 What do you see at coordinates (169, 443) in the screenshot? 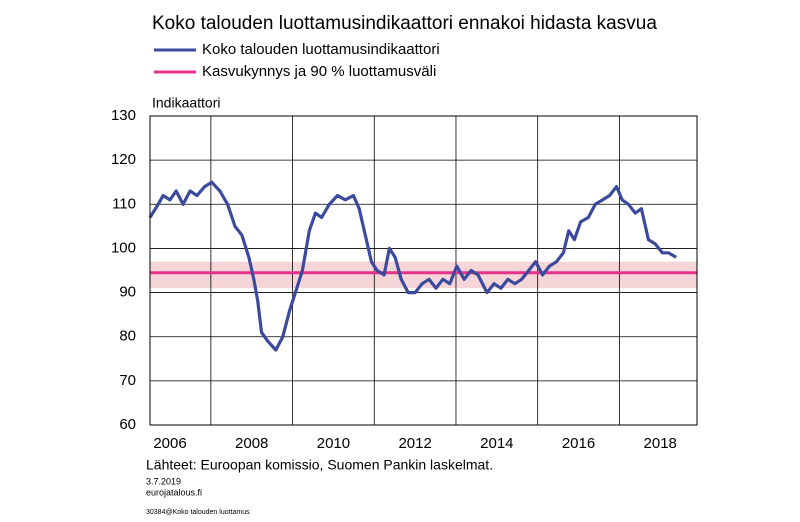
I see `x-tick-label: 2006` at bounding box center [169, 443].